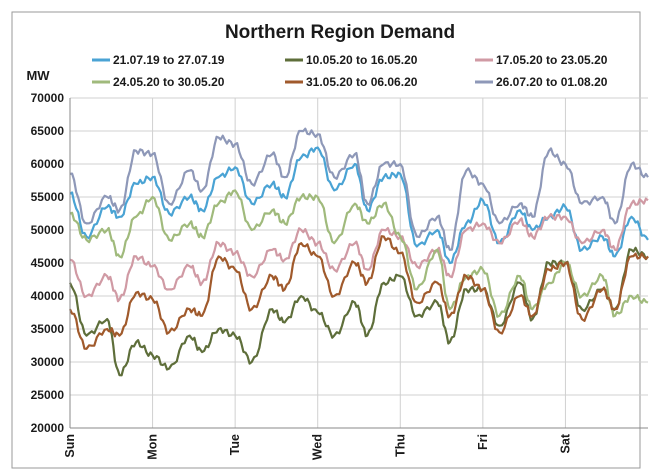 This screenshot has height=476, width=655. What do you see at coordinates (565, 443) in the screenshot?
I see `x-tick-label: Sat` at bounding box center [565, 443].